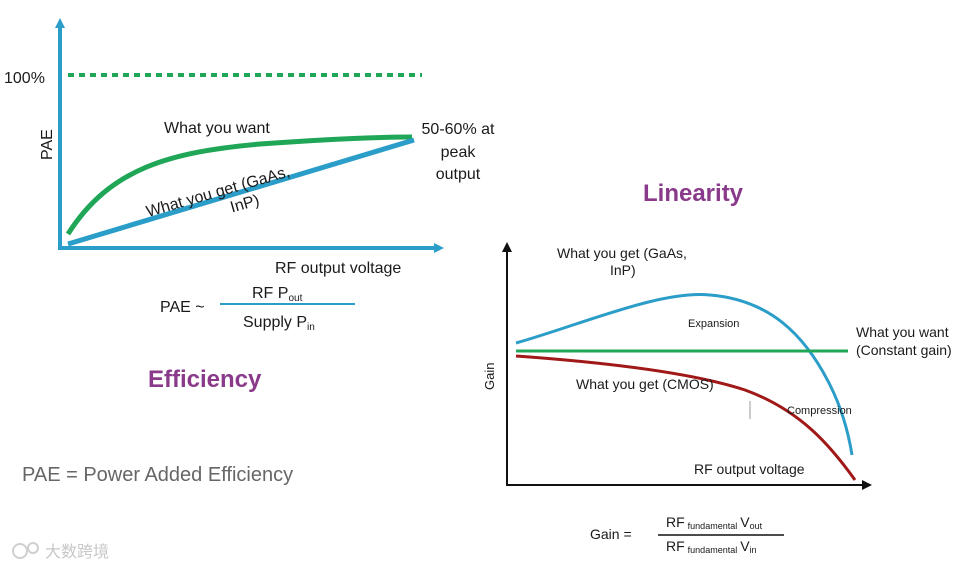 The height and width of the screenshot is (570, 964). What do you see at coordinates (458, 174) in the screenshot?
I see `peak-note-line3: output` at bounding box center [458, 174].